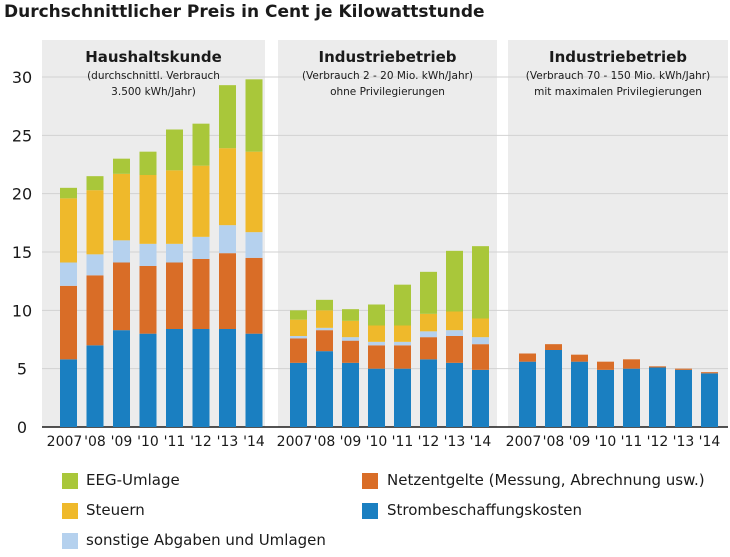  What do you see at coordinates (22, 77) in the screenshot?
I see `y-tick-label: 30` at bounding box center [22, 77].